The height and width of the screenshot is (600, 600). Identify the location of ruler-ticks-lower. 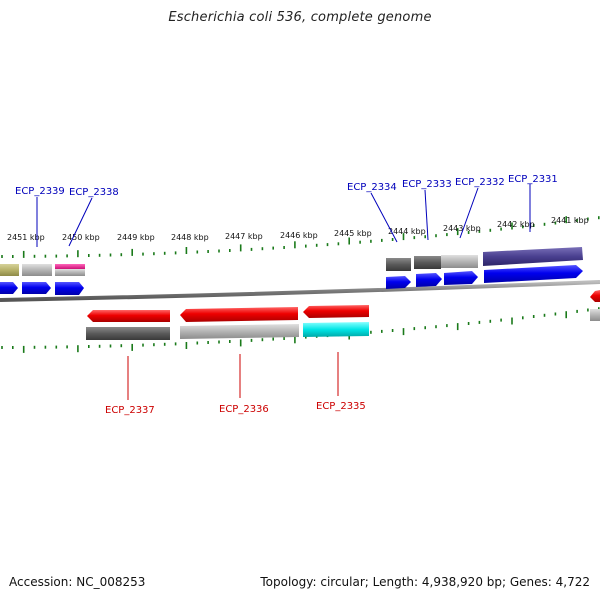
(300, 330).